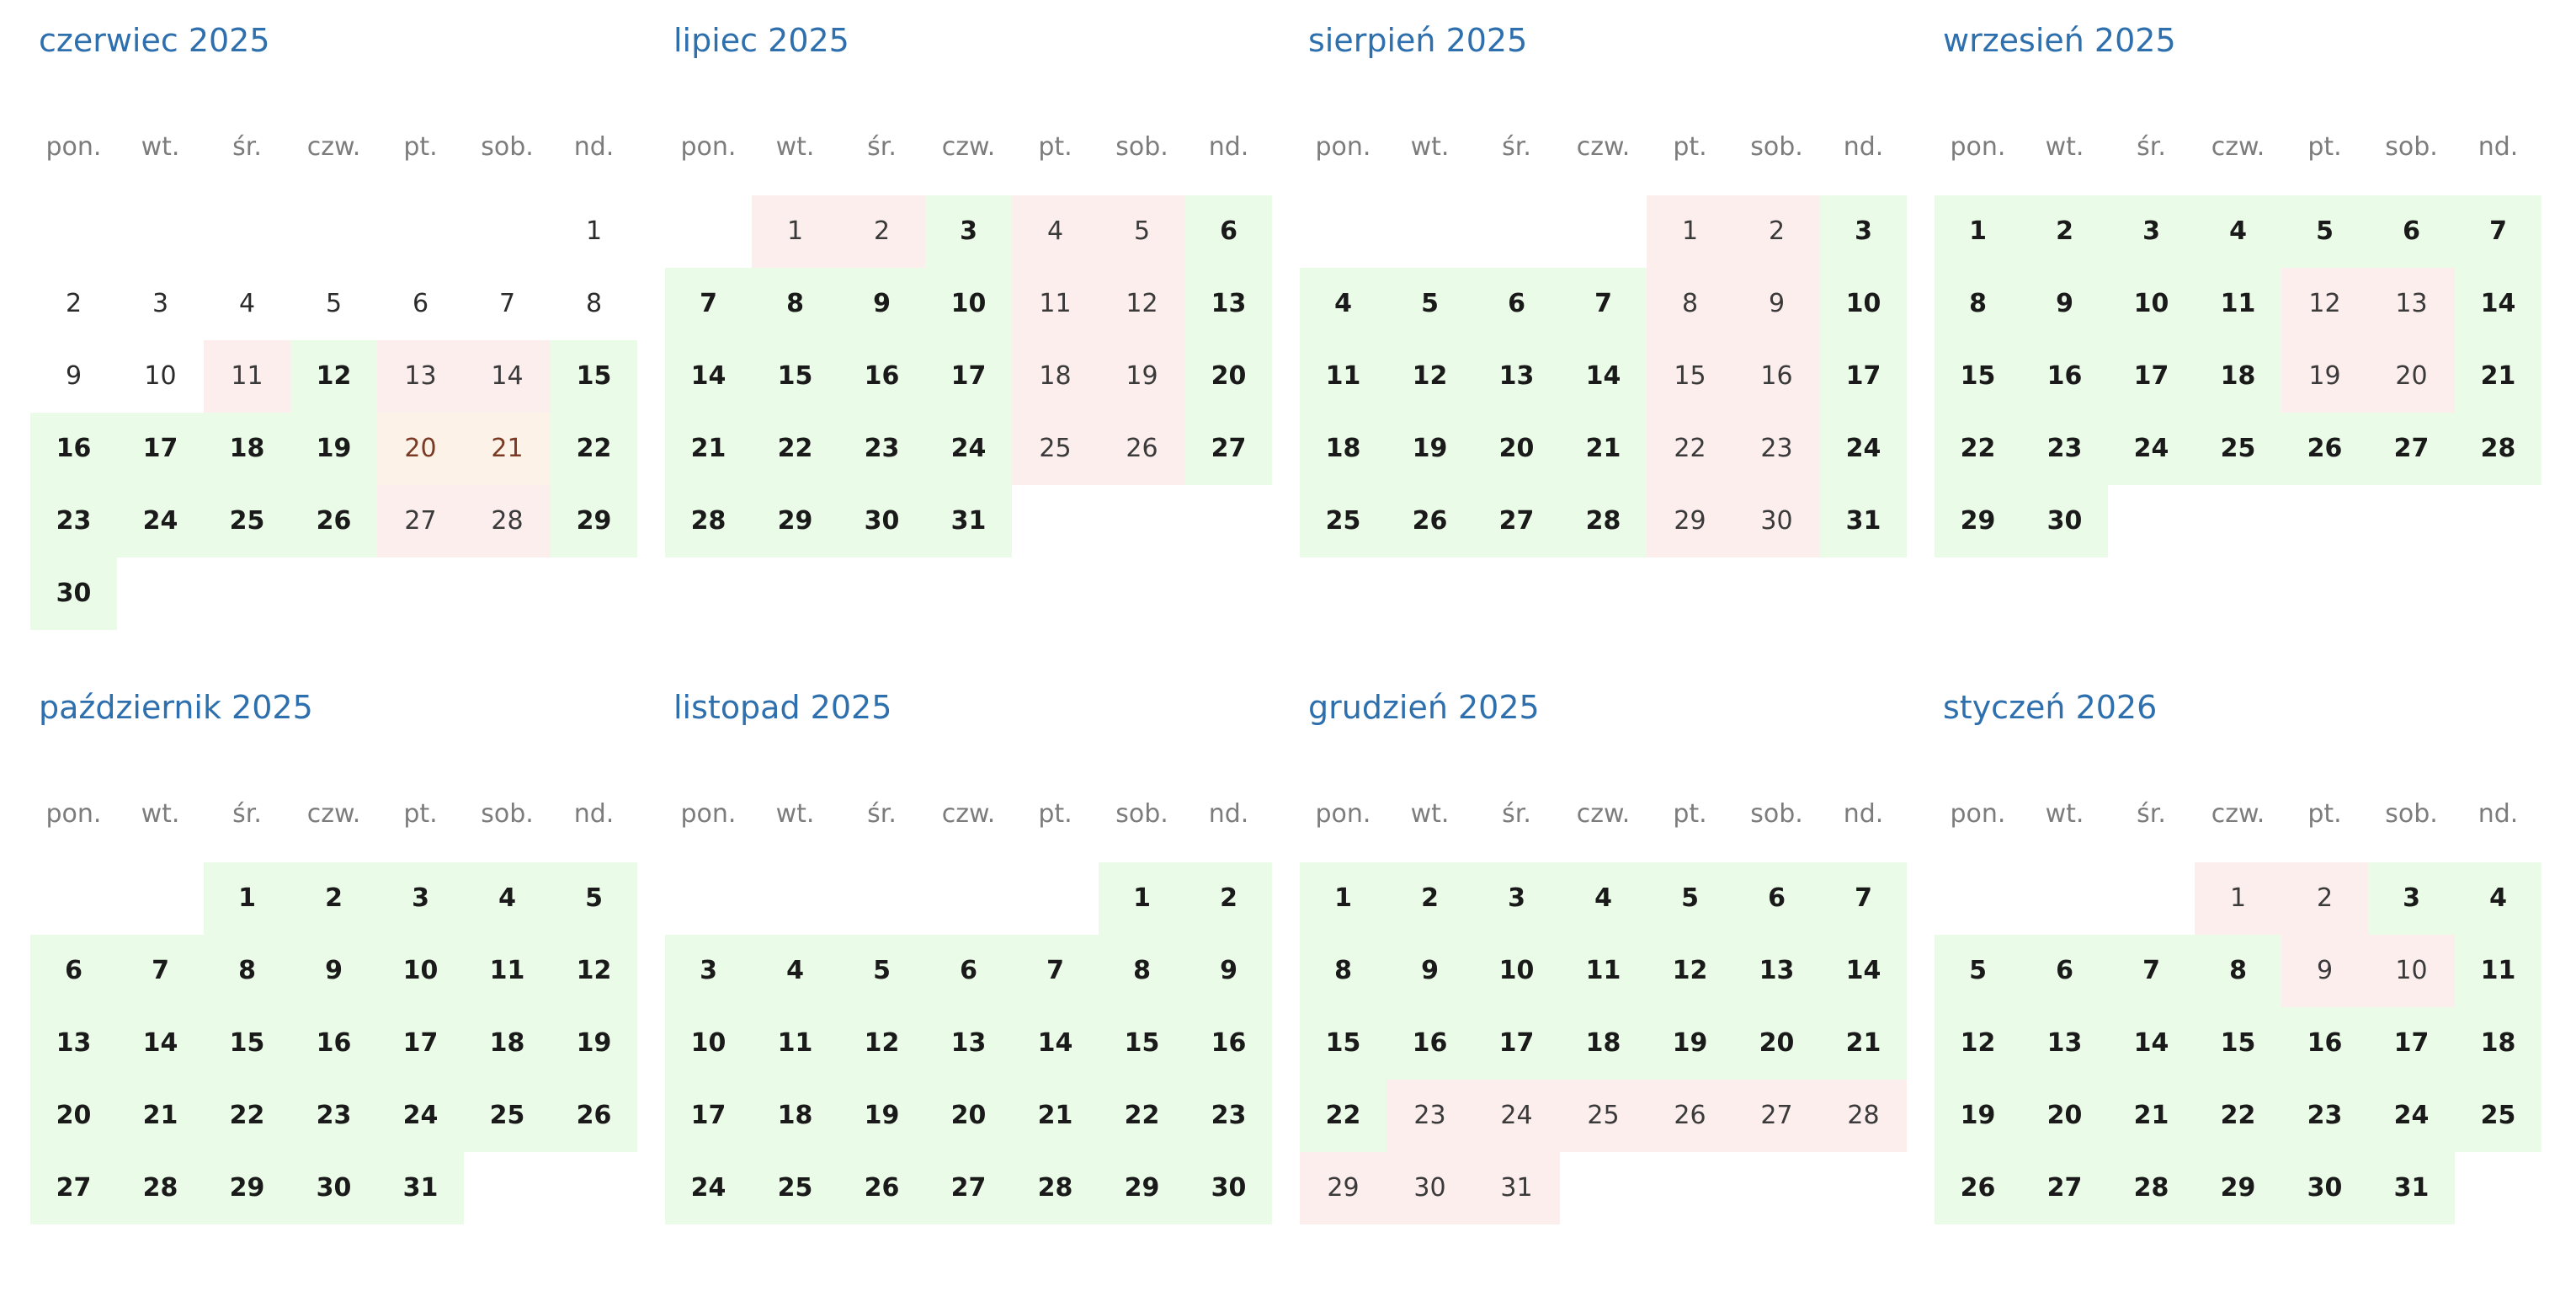  Describe the element at coordinates (1690, 449) in the screenshot. I see `day-cell-booked: 22` at that location.